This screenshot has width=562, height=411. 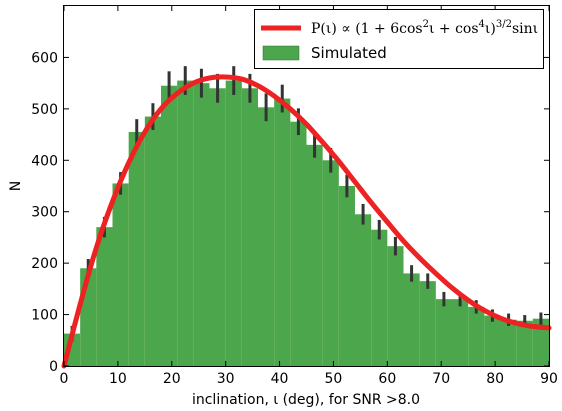 What do you see at coordinates (44, 161) in the screenshot?
I see `y-tick-label: 400` at bounding box center [44, 161].